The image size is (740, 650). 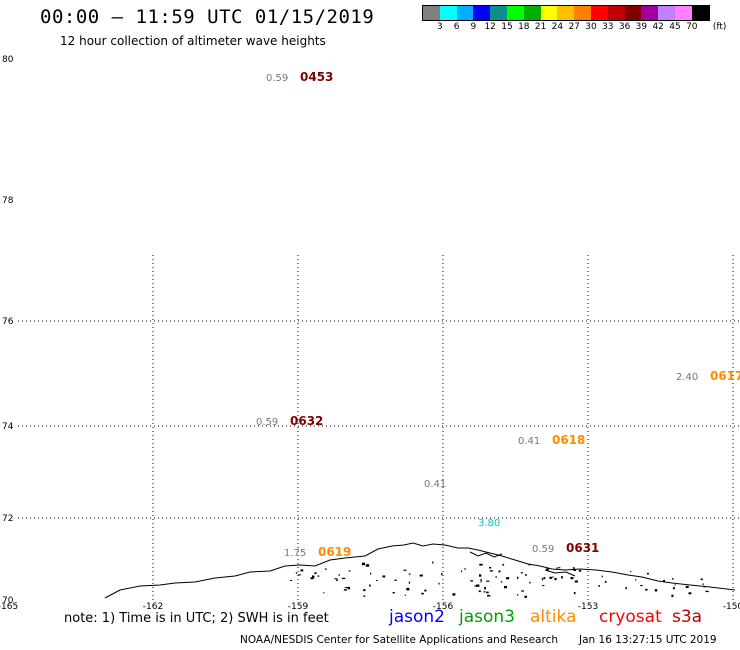 What do you see at coordinates (687, 377) in the screenshot?
I see `wave-height-value: 2.40` at bounding box center [687, 377].